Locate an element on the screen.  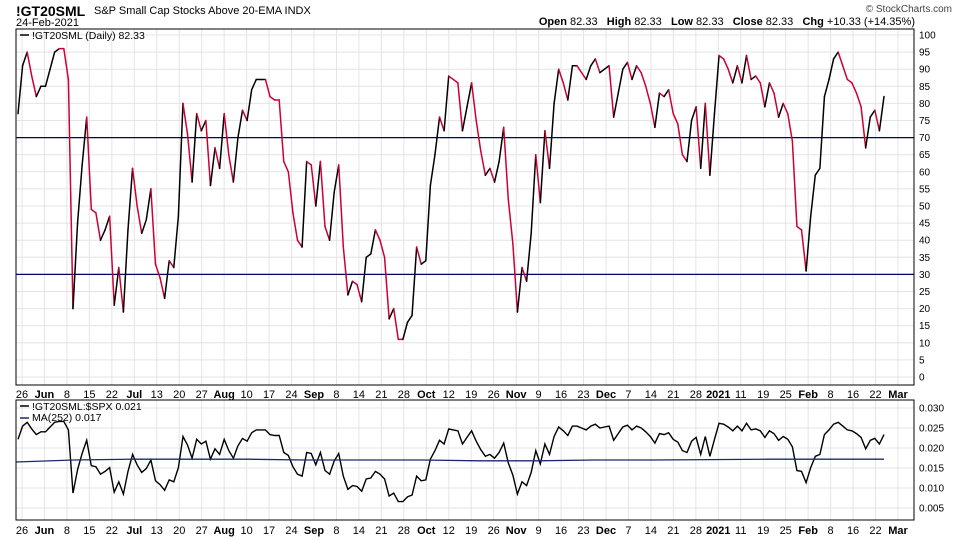
main-y-tick-label: 70 is located at coordinates (925, 138).